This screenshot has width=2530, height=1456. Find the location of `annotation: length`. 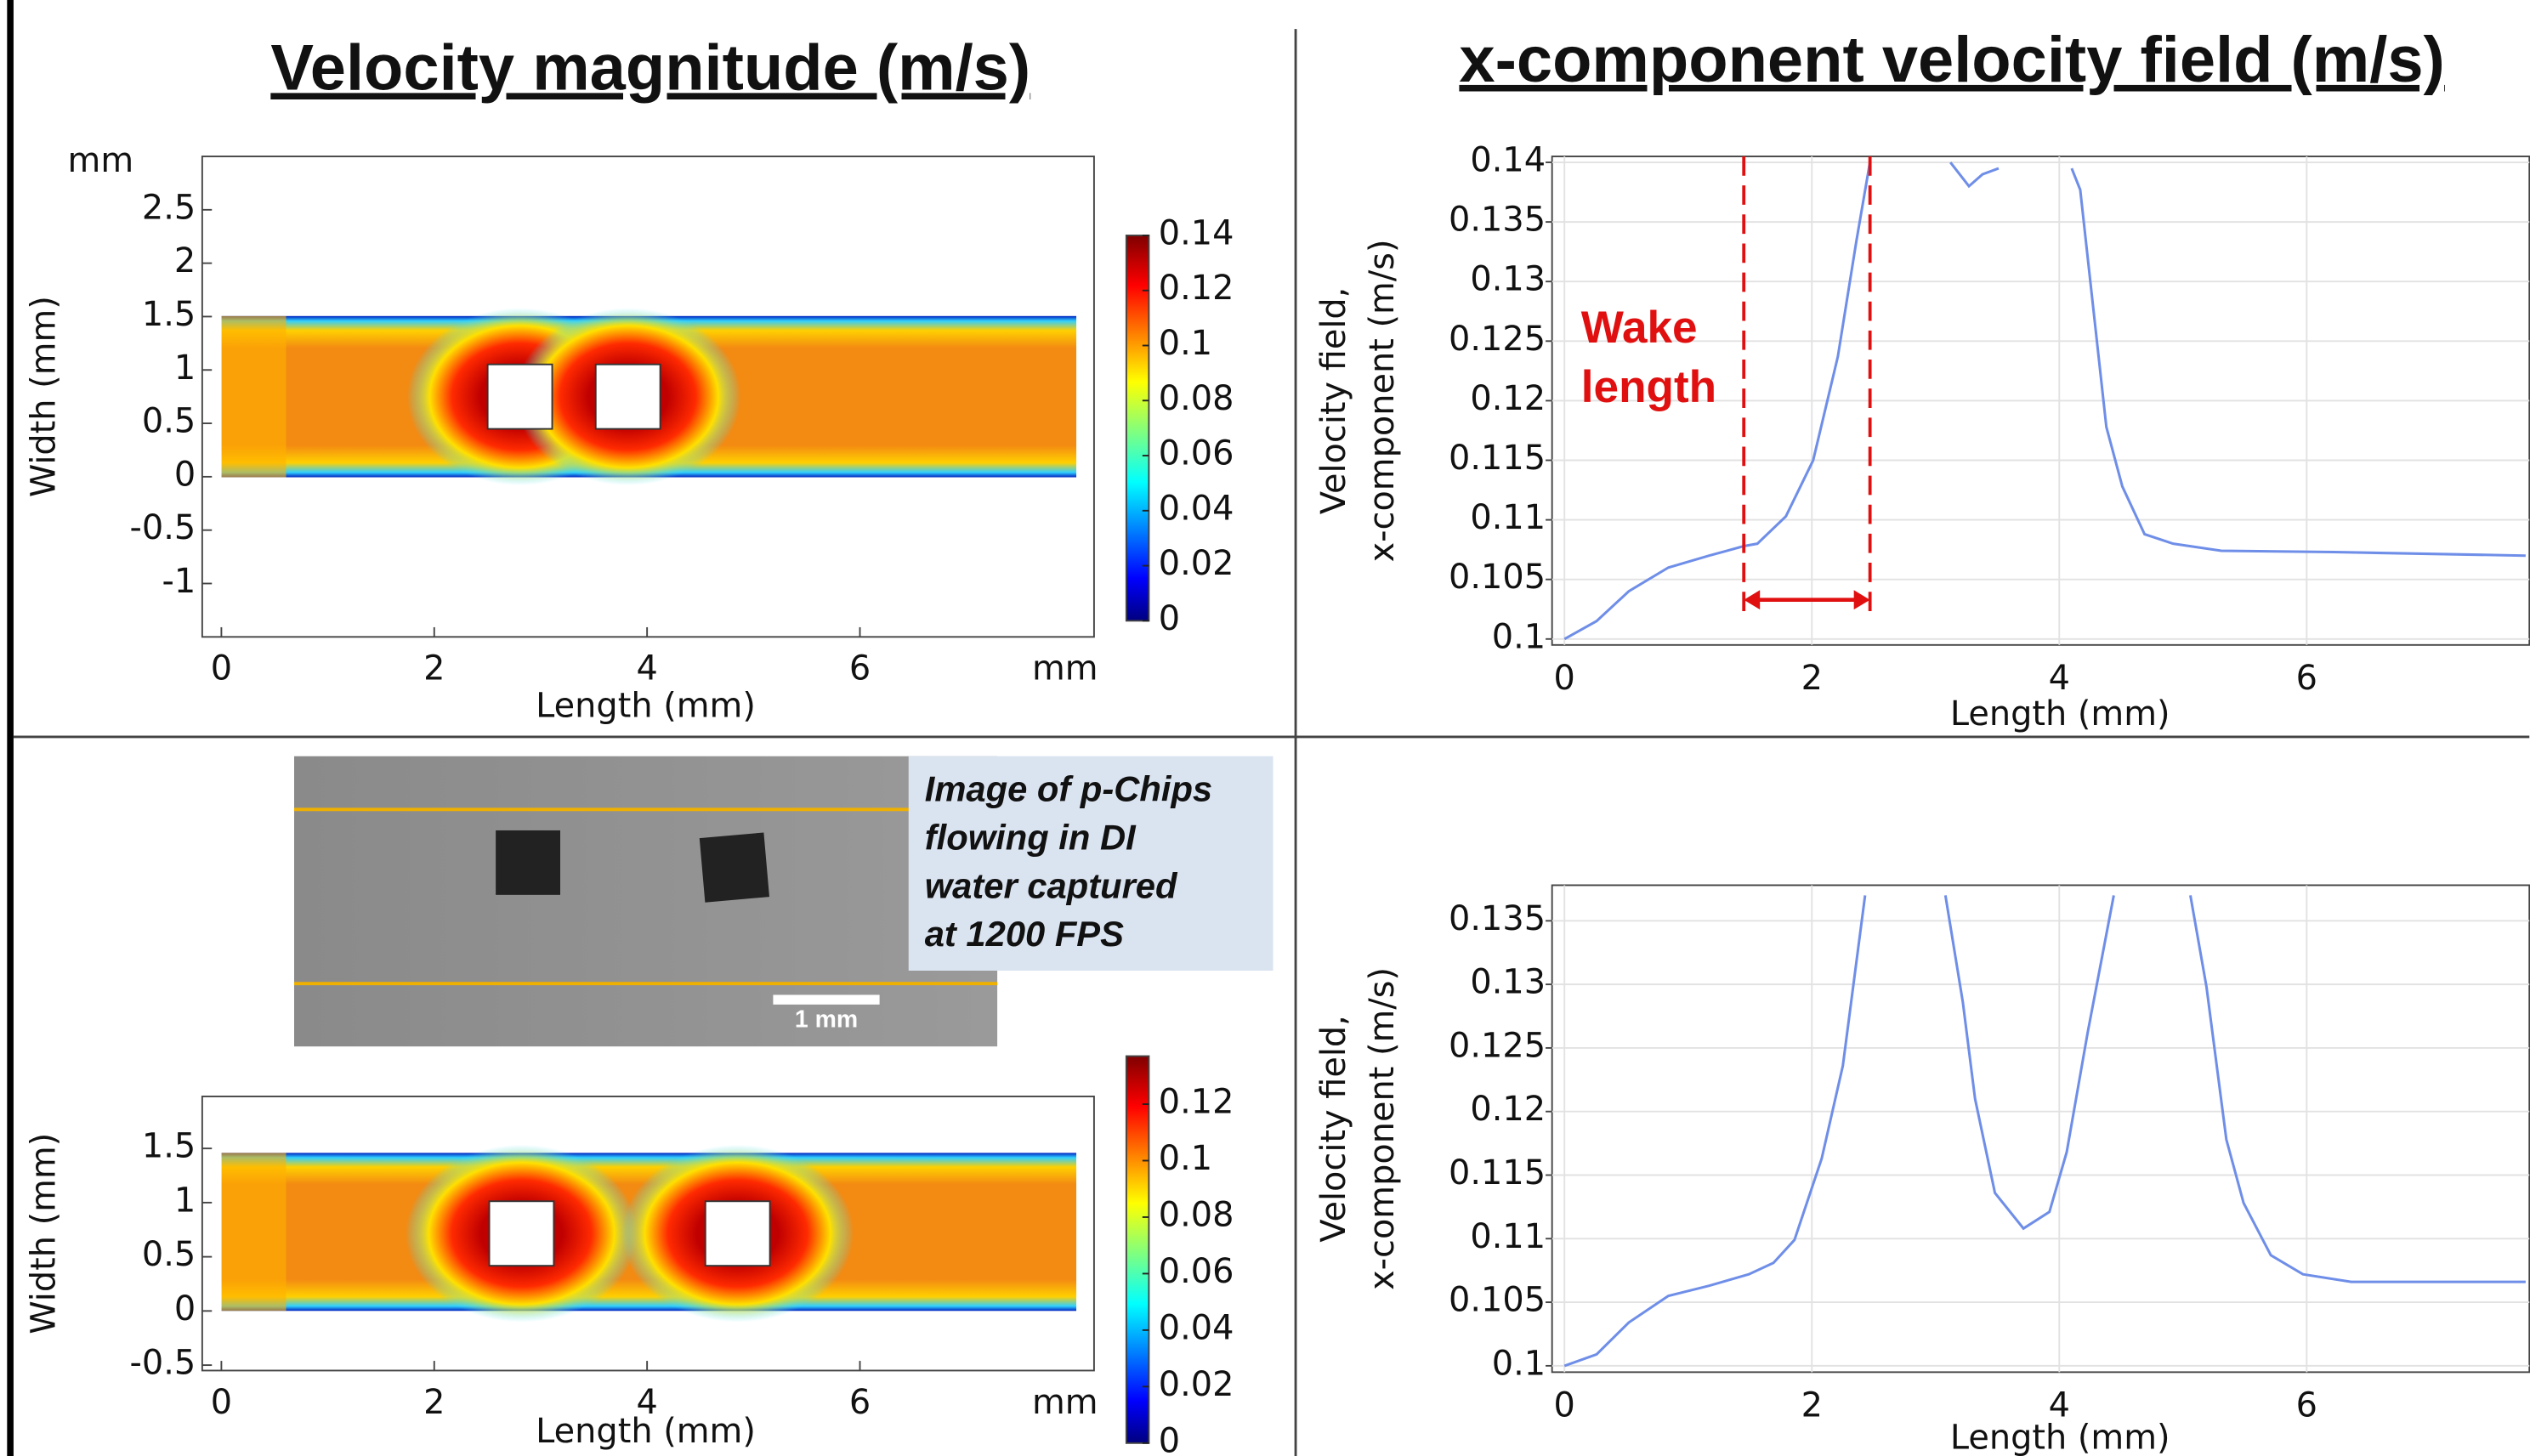

annotation: length is located at coordinates (1648, 387).